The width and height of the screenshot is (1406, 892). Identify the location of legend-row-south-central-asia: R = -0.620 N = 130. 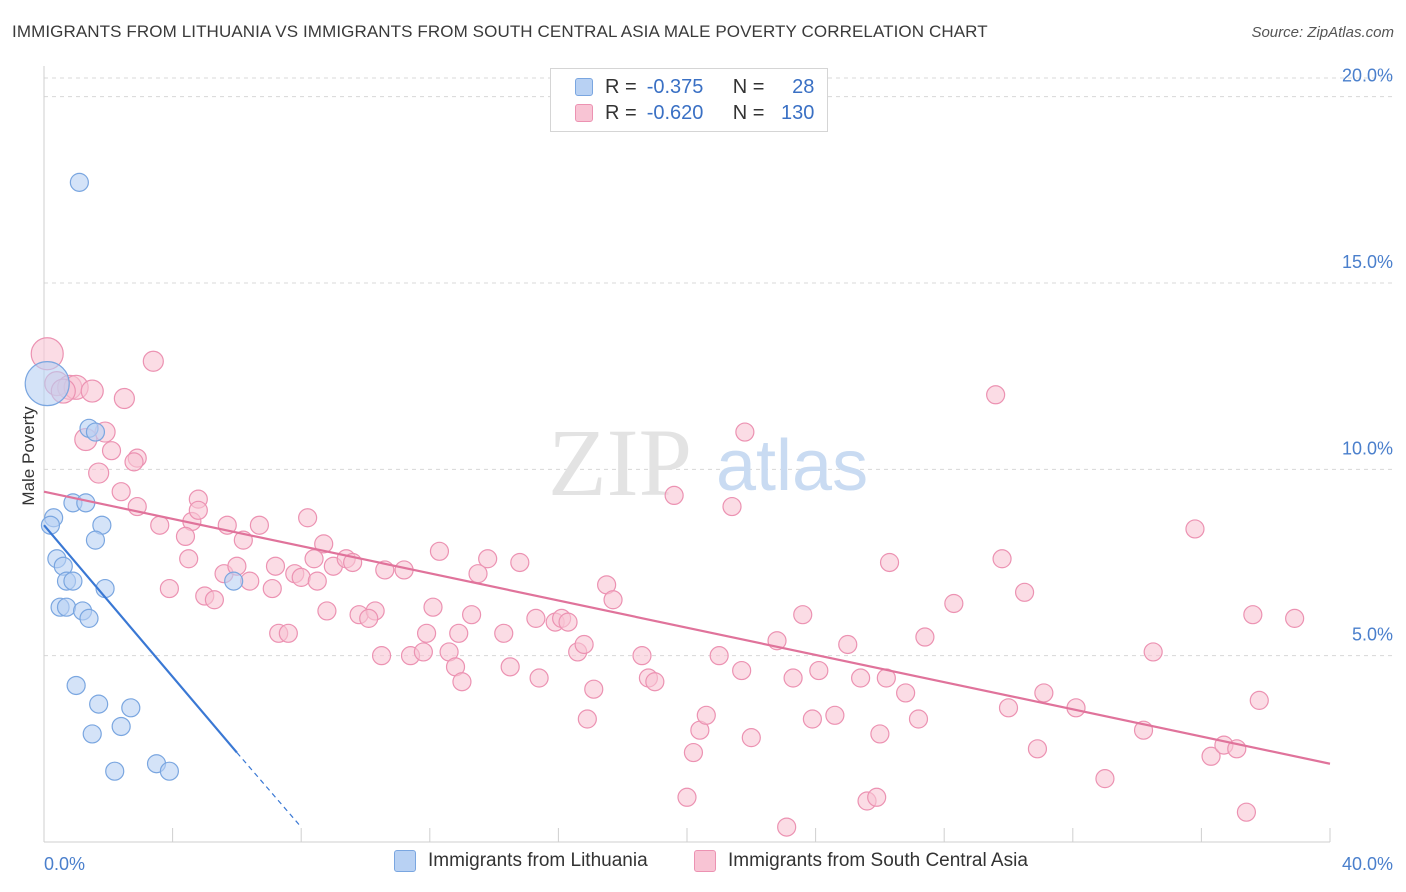
(694, 113).